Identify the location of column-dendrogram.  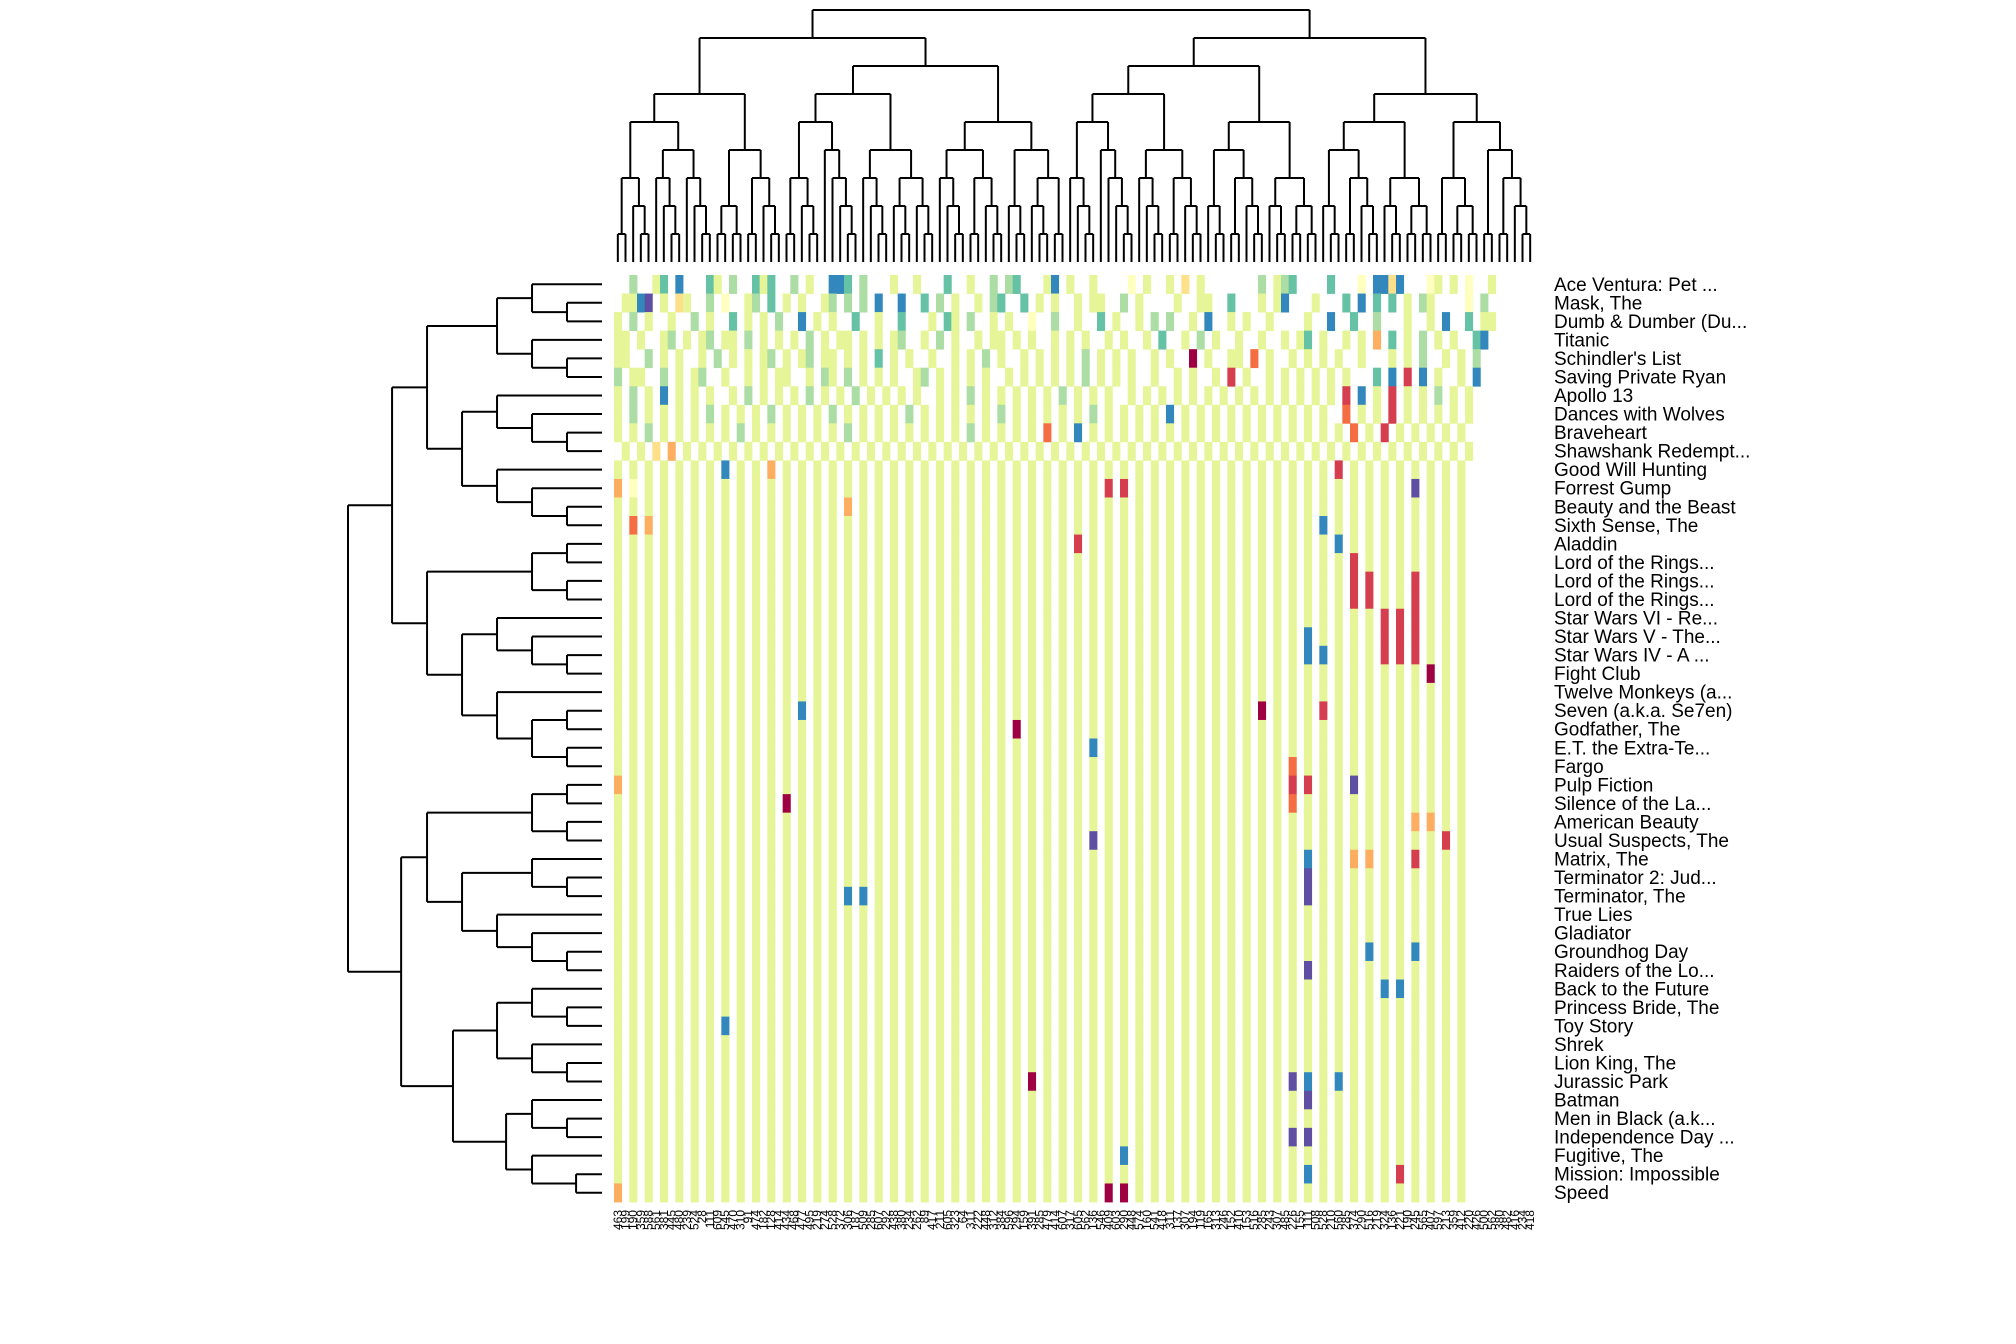
(1074, 135).